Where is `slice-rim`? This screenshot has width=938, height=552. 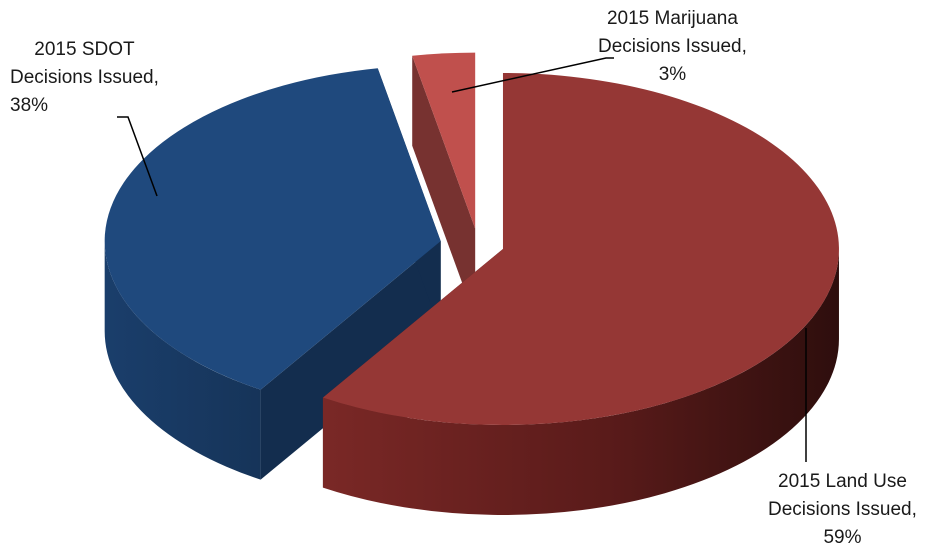
slice-rim is located at coordinates (182, 360).